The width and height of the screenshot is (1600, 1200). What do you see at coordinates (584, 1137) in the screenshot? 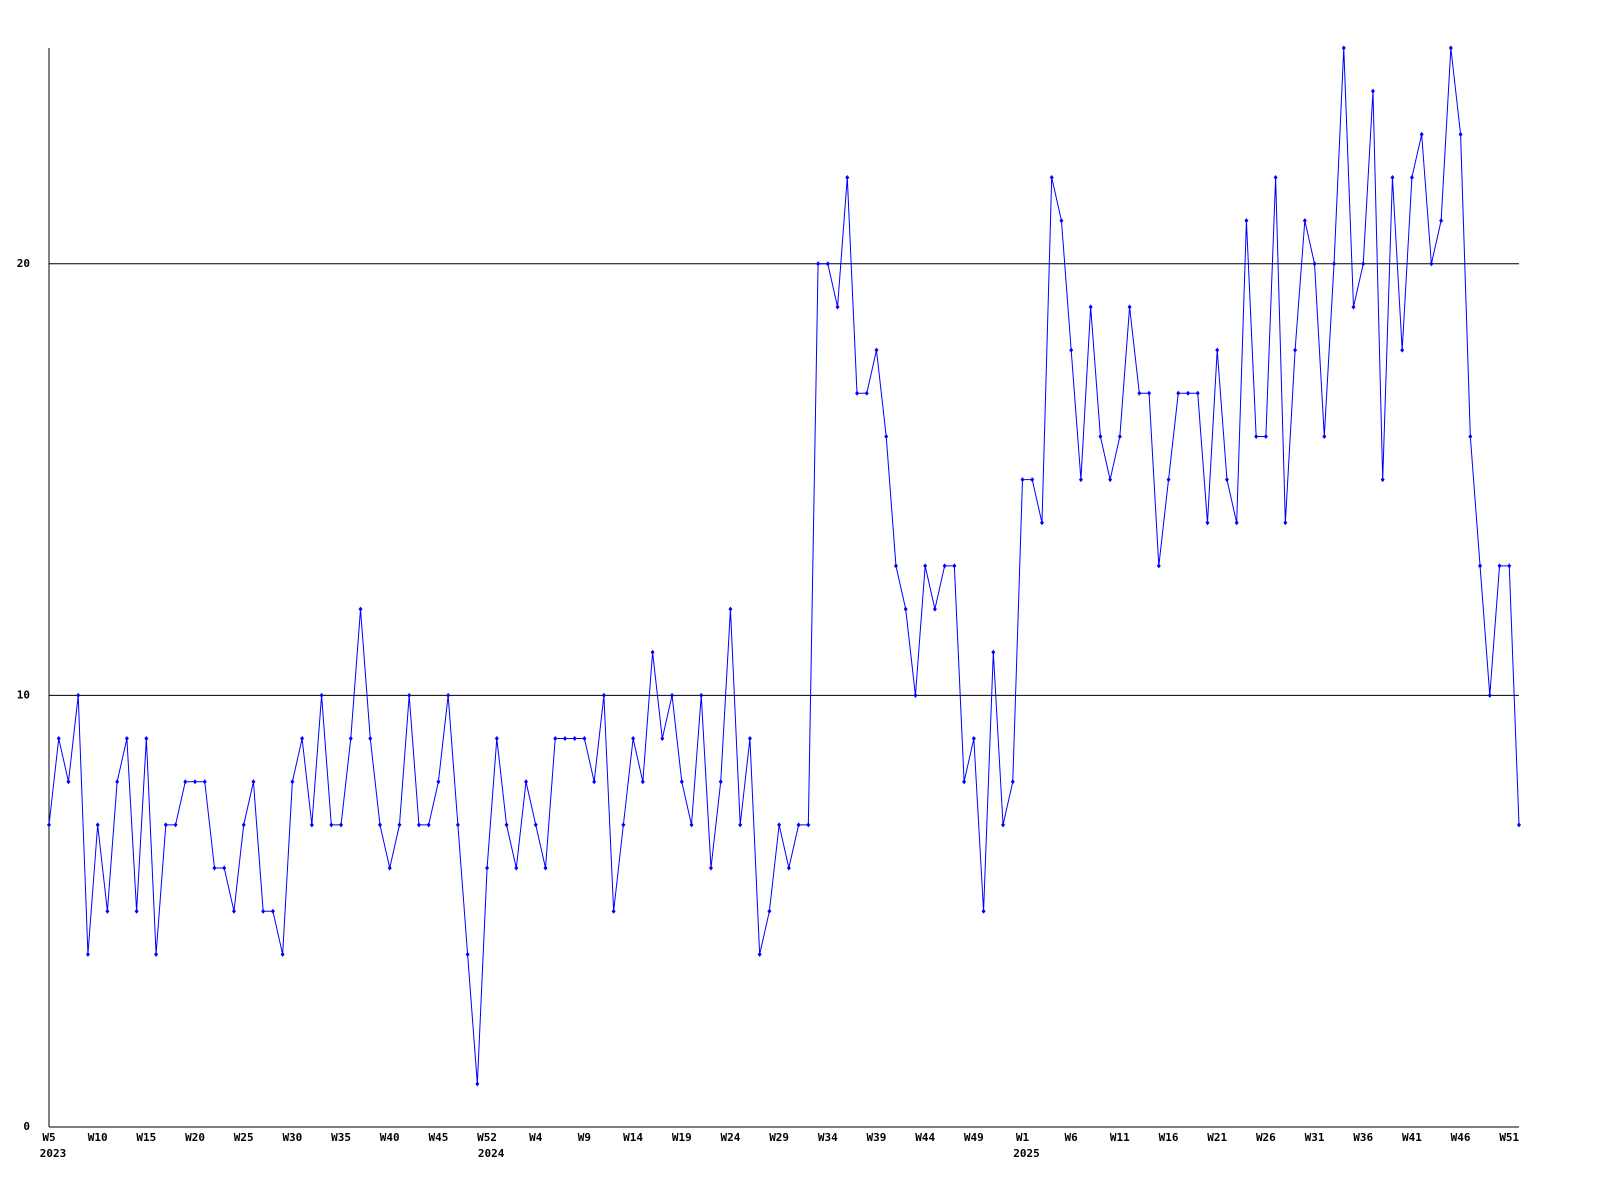
I see `x-tick-label: W9` at bounding box center [584, 1137].